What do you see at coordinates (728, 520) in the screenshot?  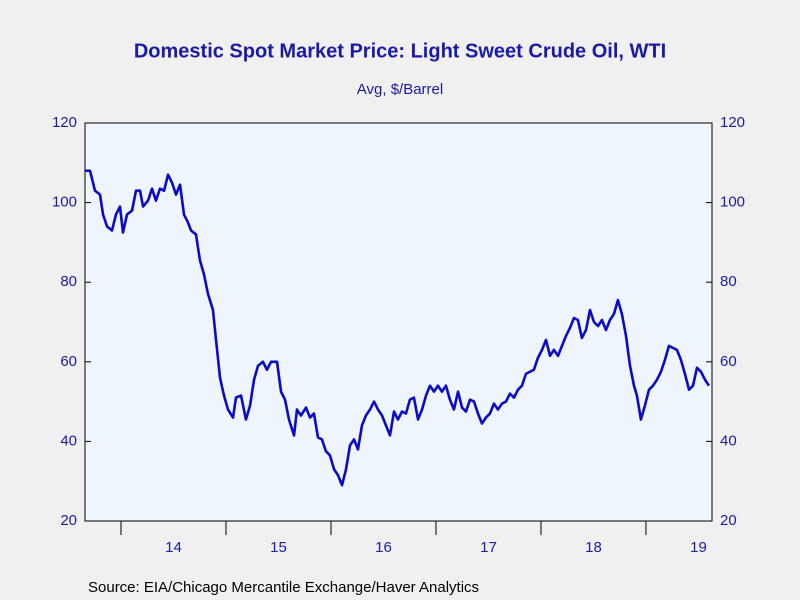 I see `y2-tick-label: 20` at bounding box center [728, 520].